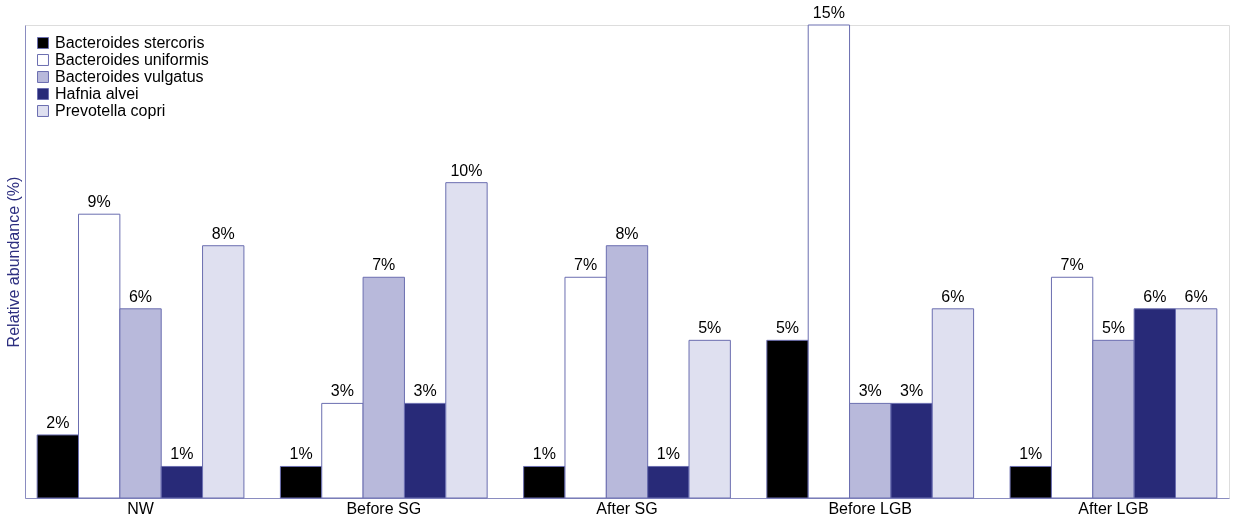 This screenshot has height=531, width=1244. I want to click on data-label: 15%, so click(828, 12).